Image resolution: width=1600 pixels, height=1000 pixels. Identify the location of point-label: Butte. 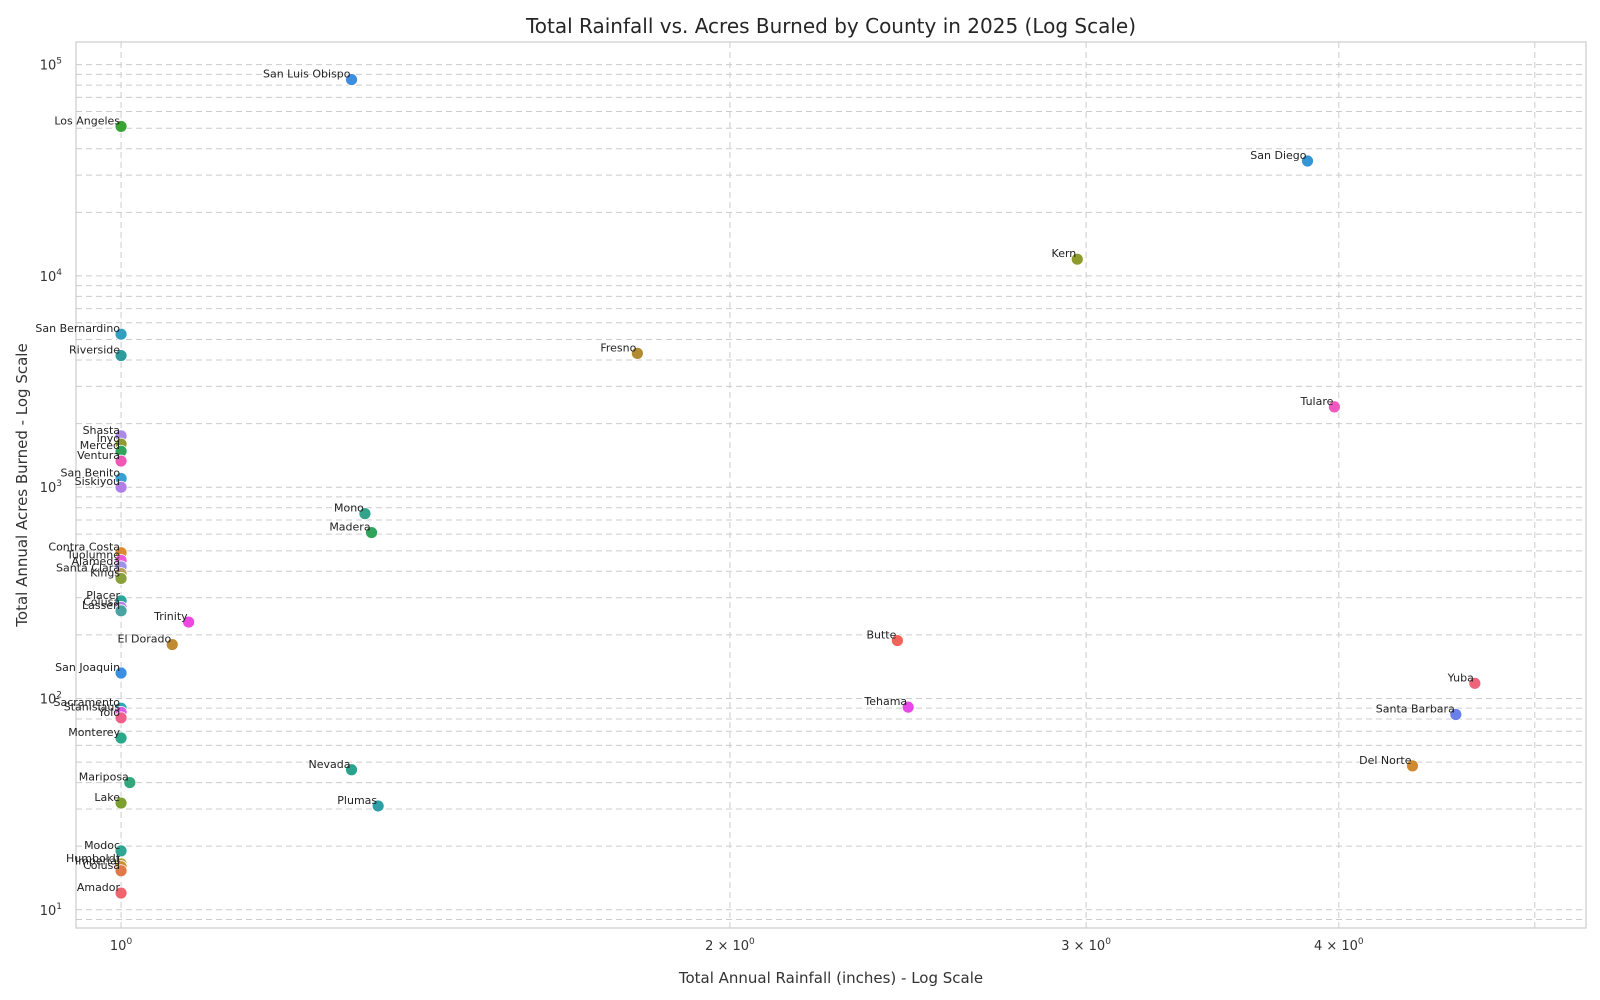
(881, 635).